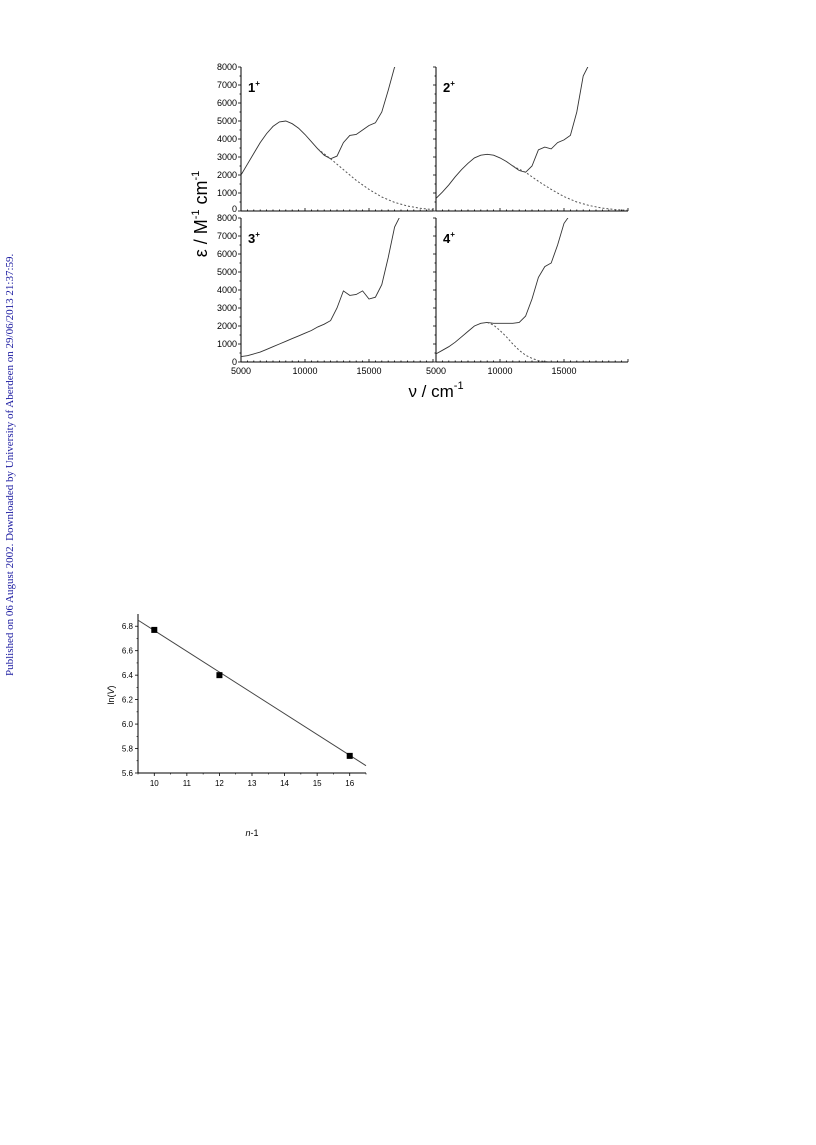 This screenshot has width=816, height=1145. Describe the element at coordinates (201, 238) in the screenshot. I see `ylabel-prefix: ε / M` at that location.